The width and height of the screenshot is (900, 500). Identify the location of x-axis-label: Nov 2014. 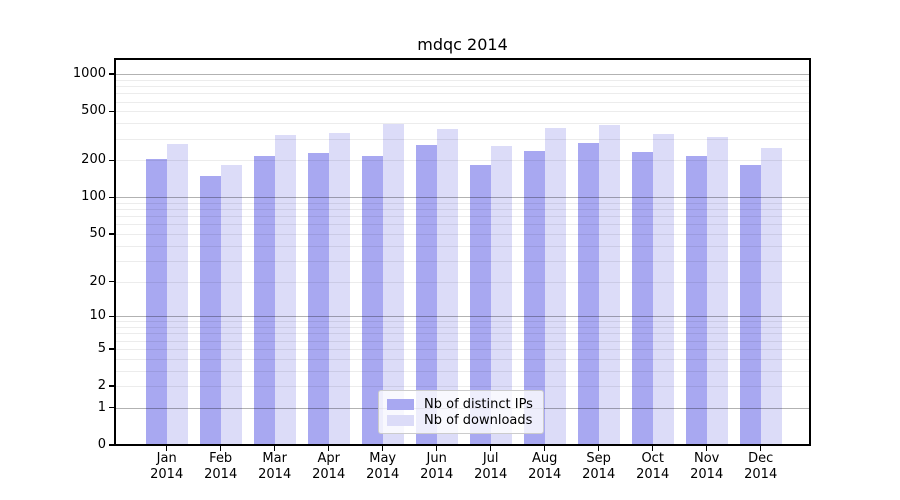
(707, 466).